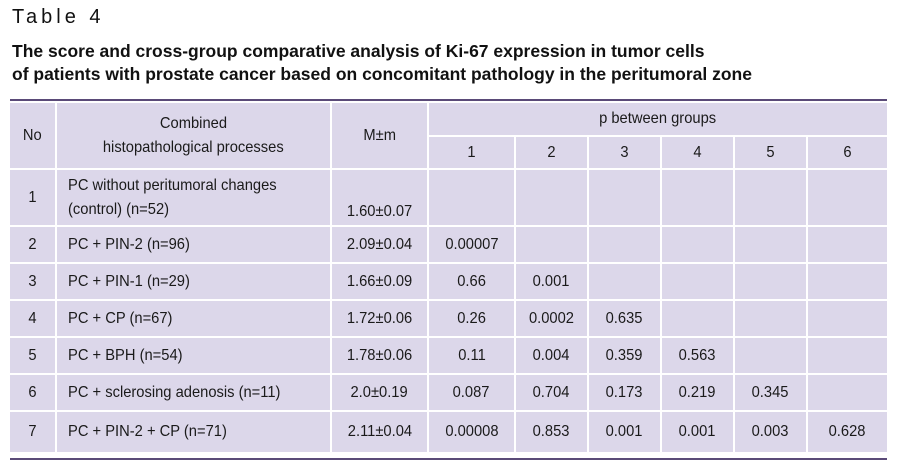  Describe the element at coordinates (119, 209) in the screenshot. I see `row-1-process-line-2: (control) (n=52)` at that location.